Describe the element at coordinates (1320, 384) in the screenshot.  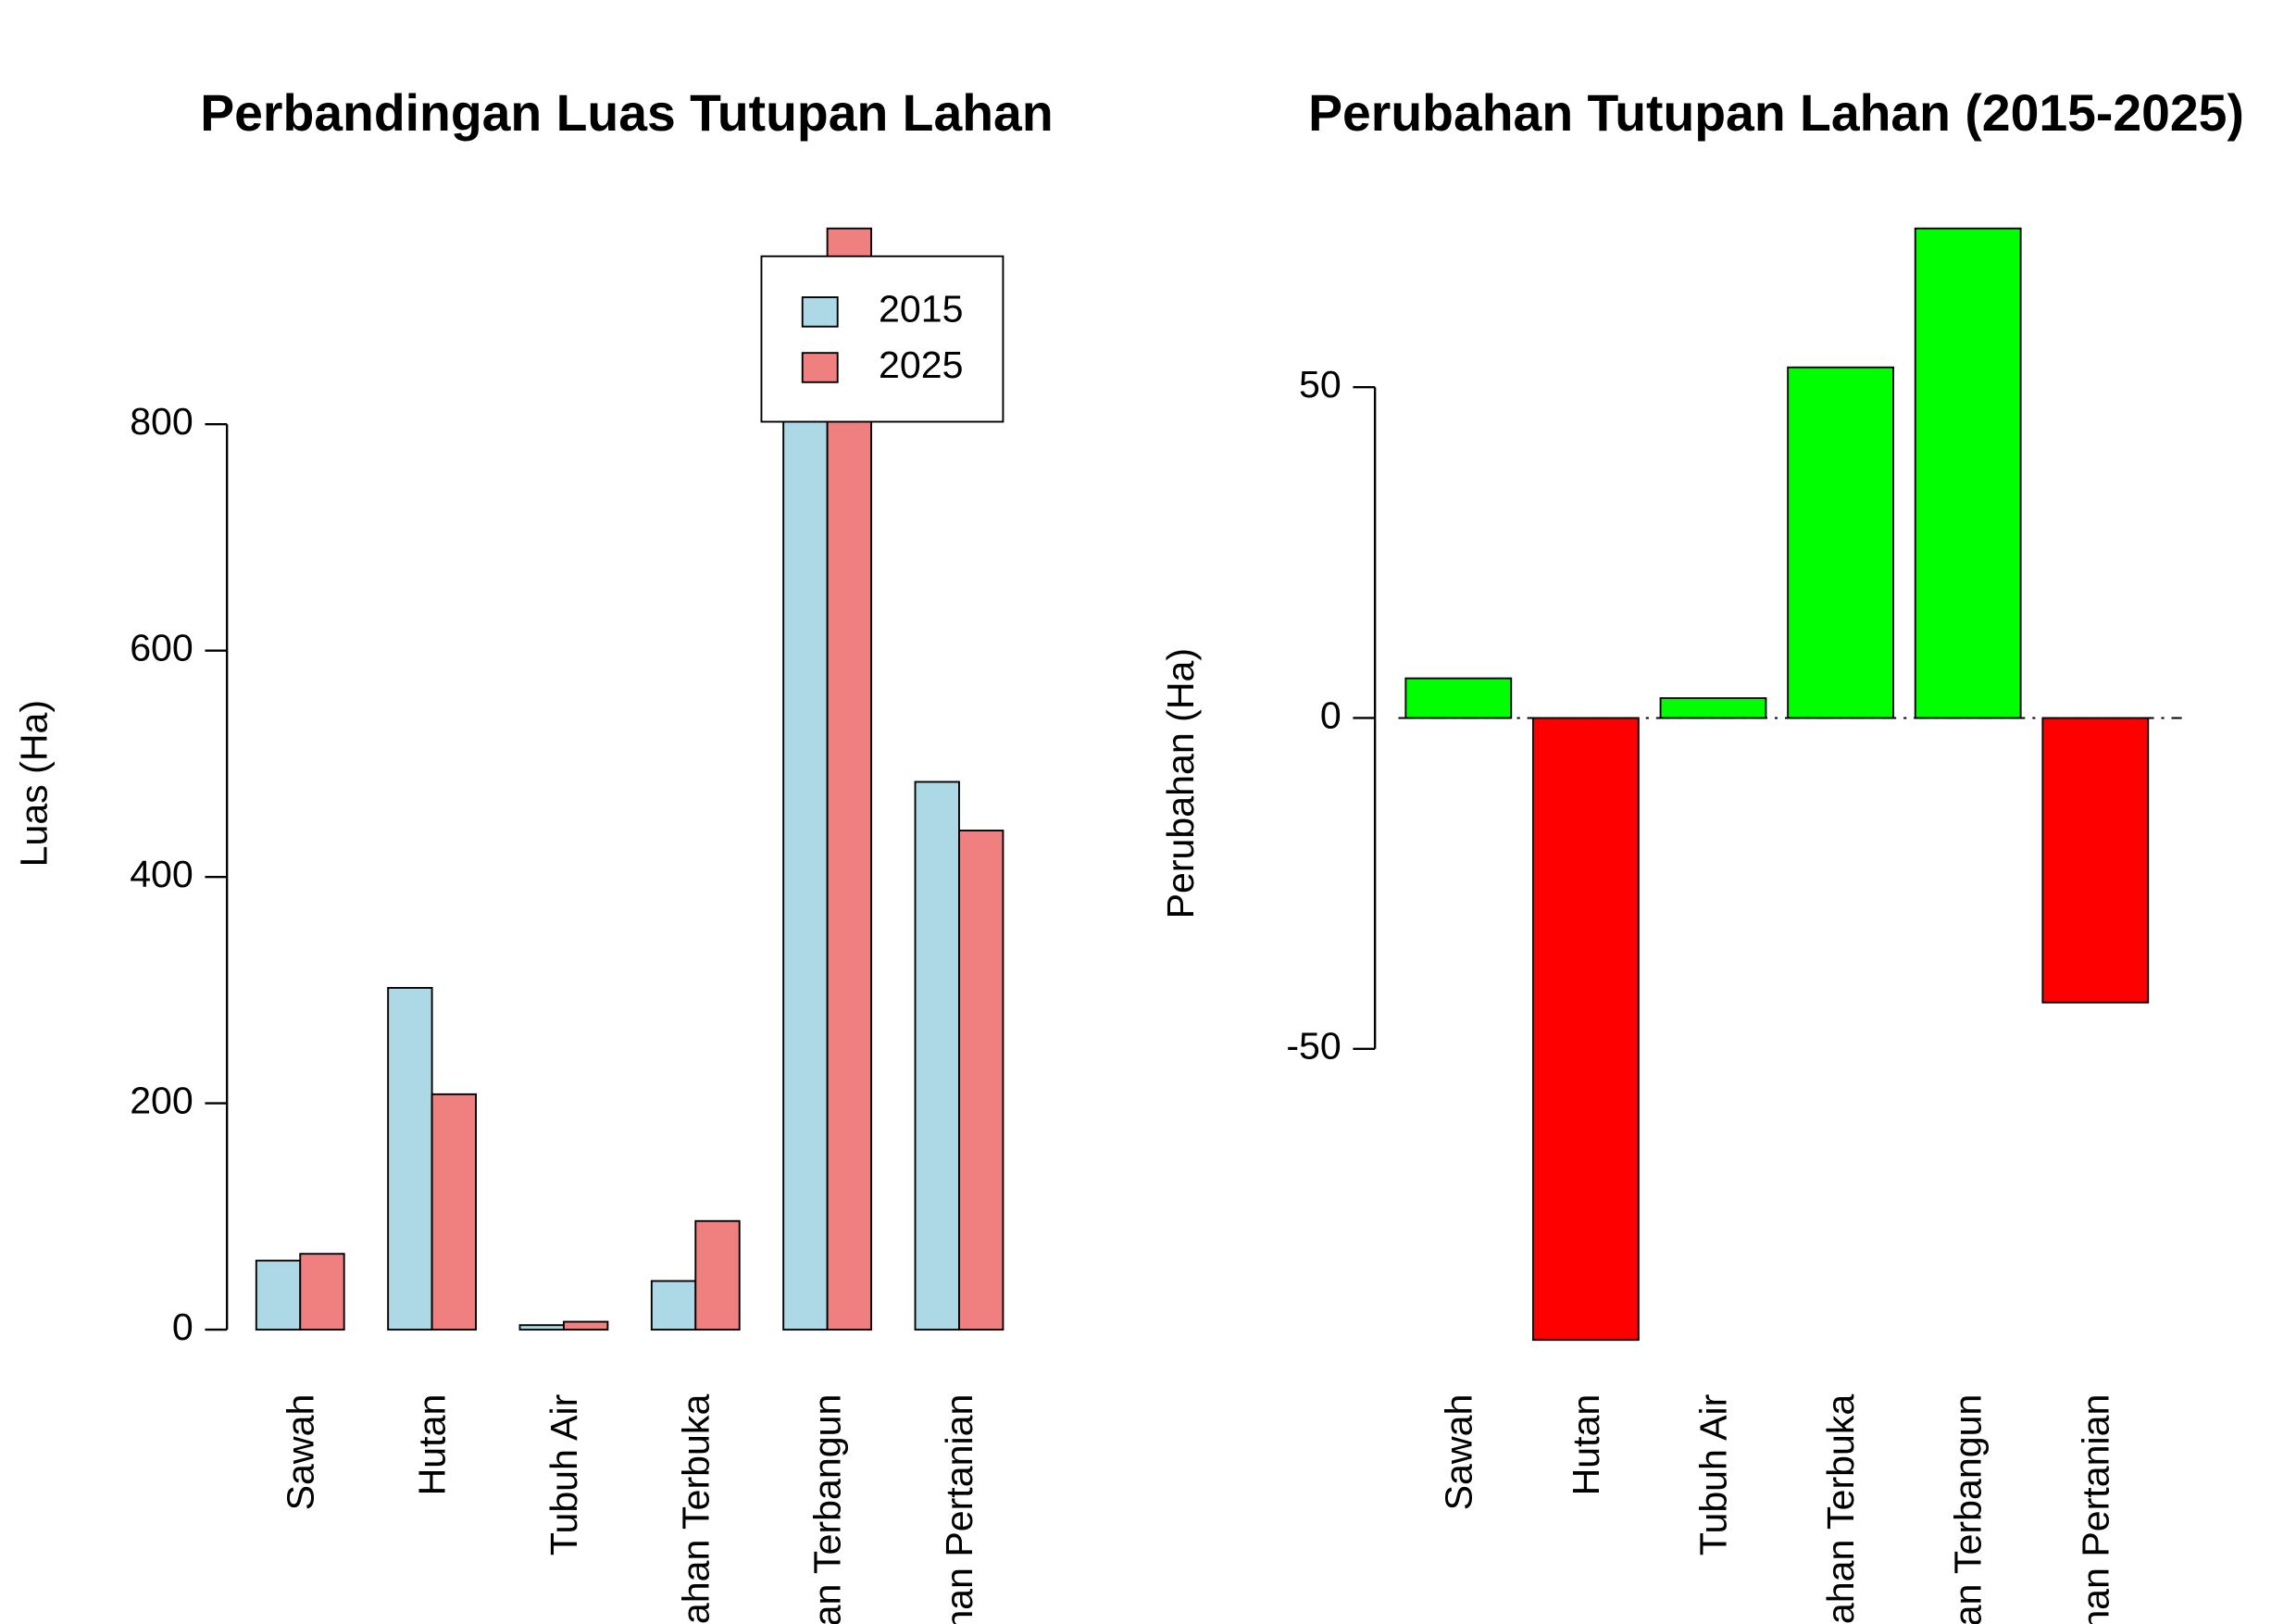
I see `y-tick-label: 50` at that location.